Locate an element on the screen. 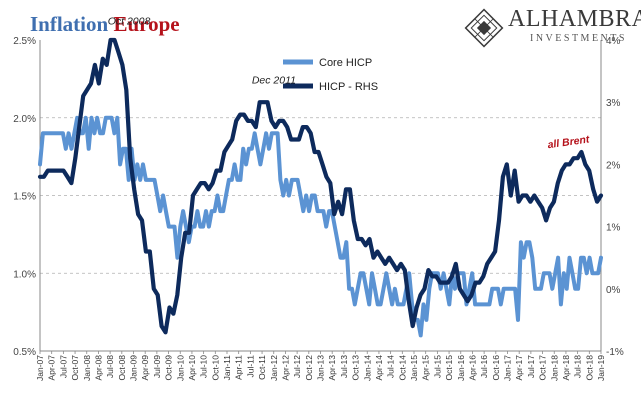 This screenshot has height=401, width=641. chart-title-part2: Europe is located at coordinates (146, 24).